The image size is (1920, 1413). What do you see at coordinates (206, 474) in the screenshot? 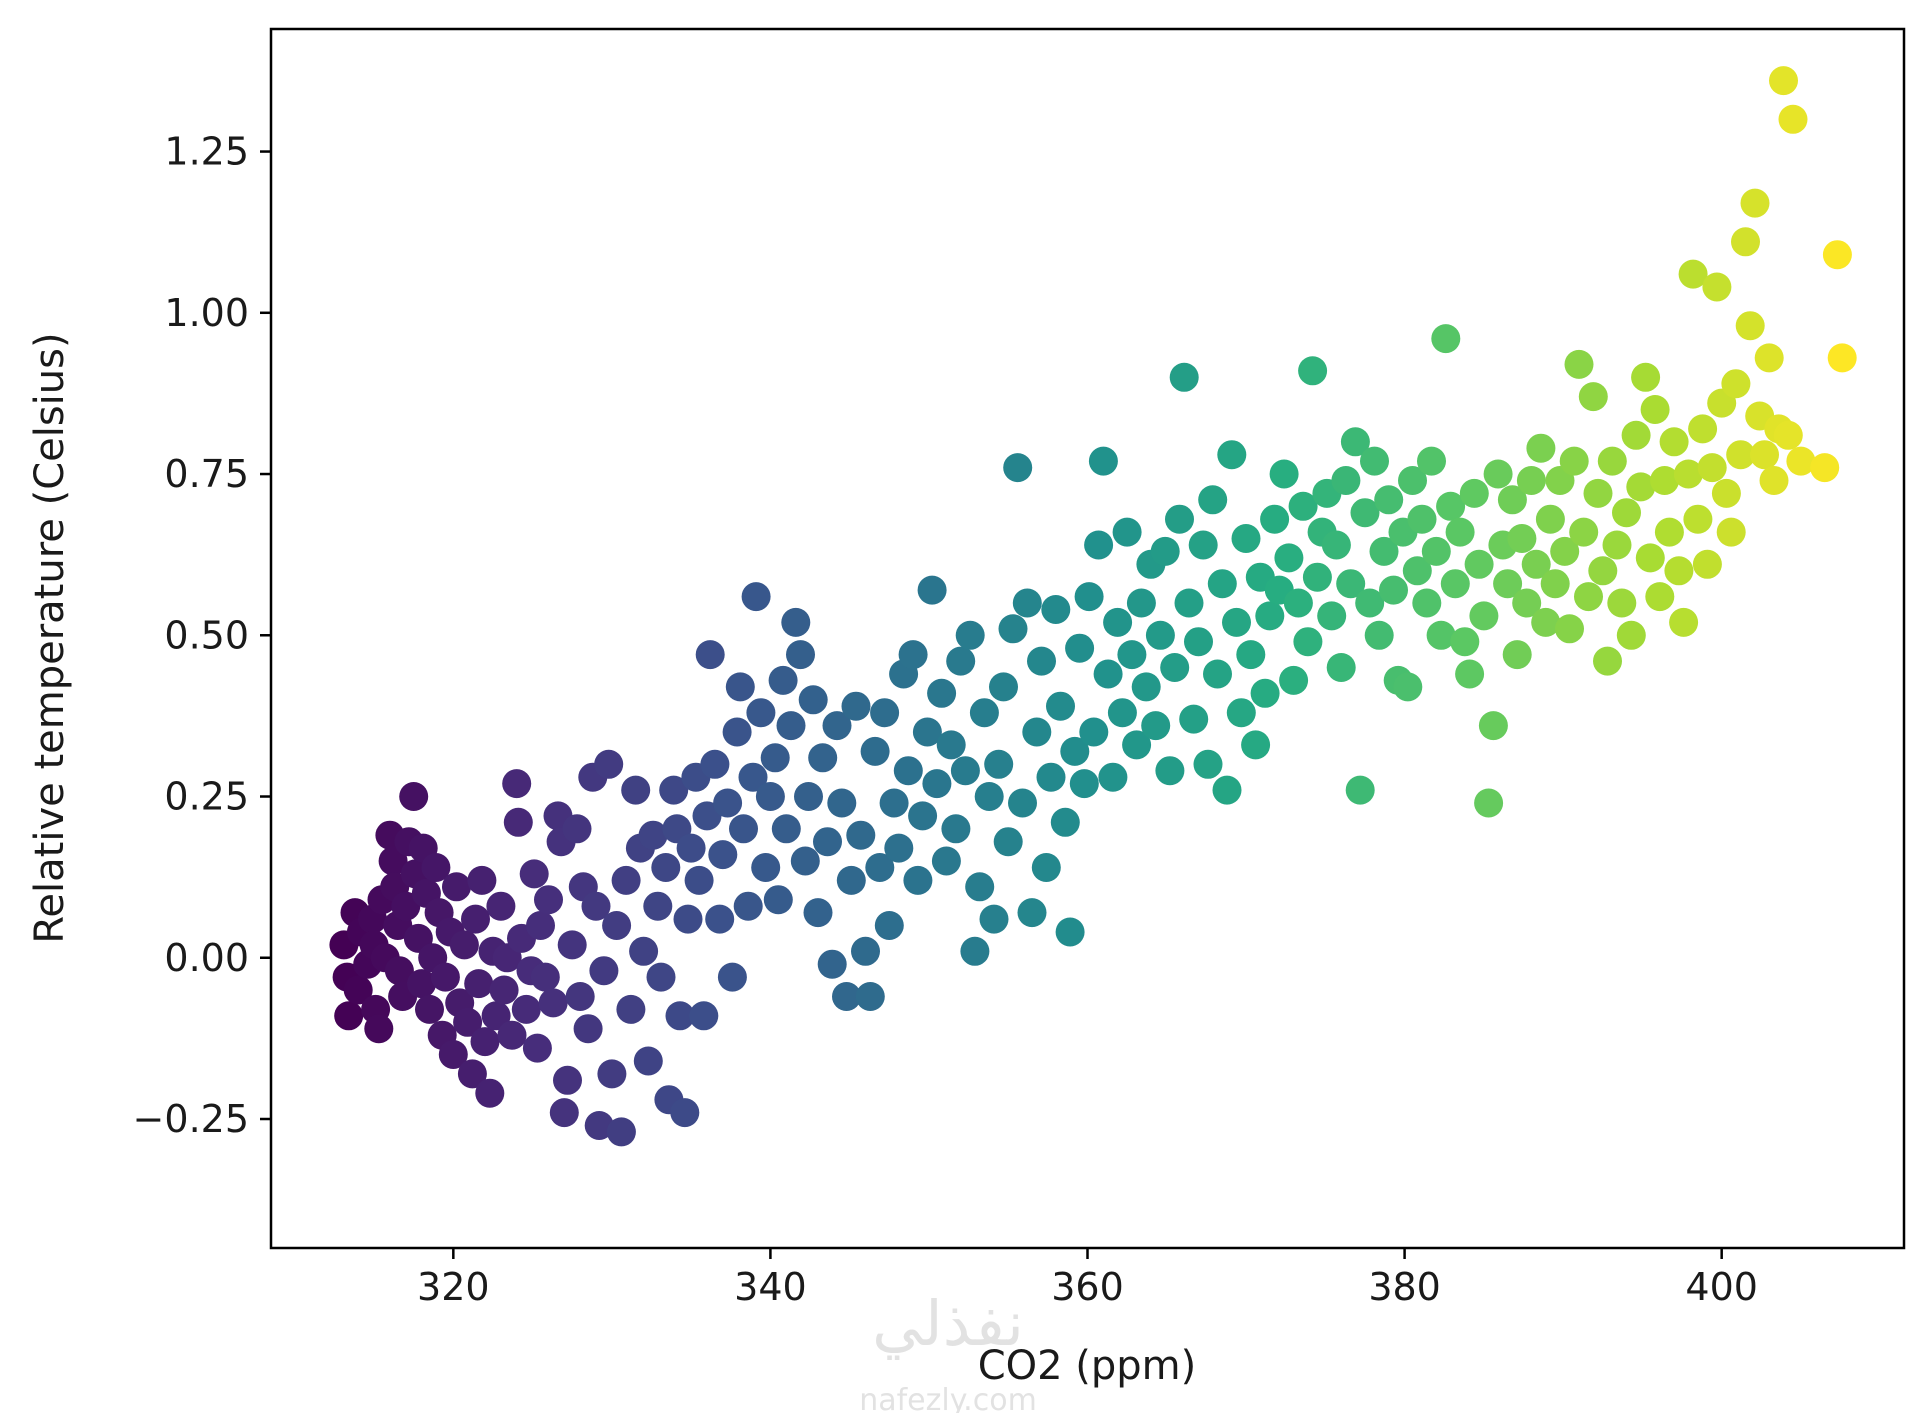
I see `y-tick-label: 0.75` at bounding box center [206, 474].